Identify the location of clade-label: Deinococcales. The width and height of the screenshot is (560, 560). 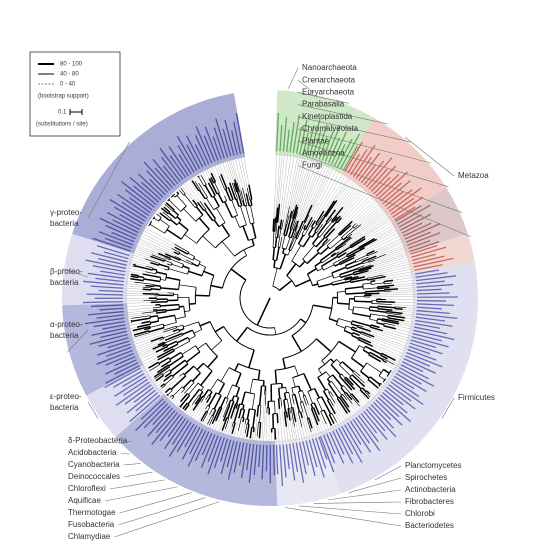
(94, 476).